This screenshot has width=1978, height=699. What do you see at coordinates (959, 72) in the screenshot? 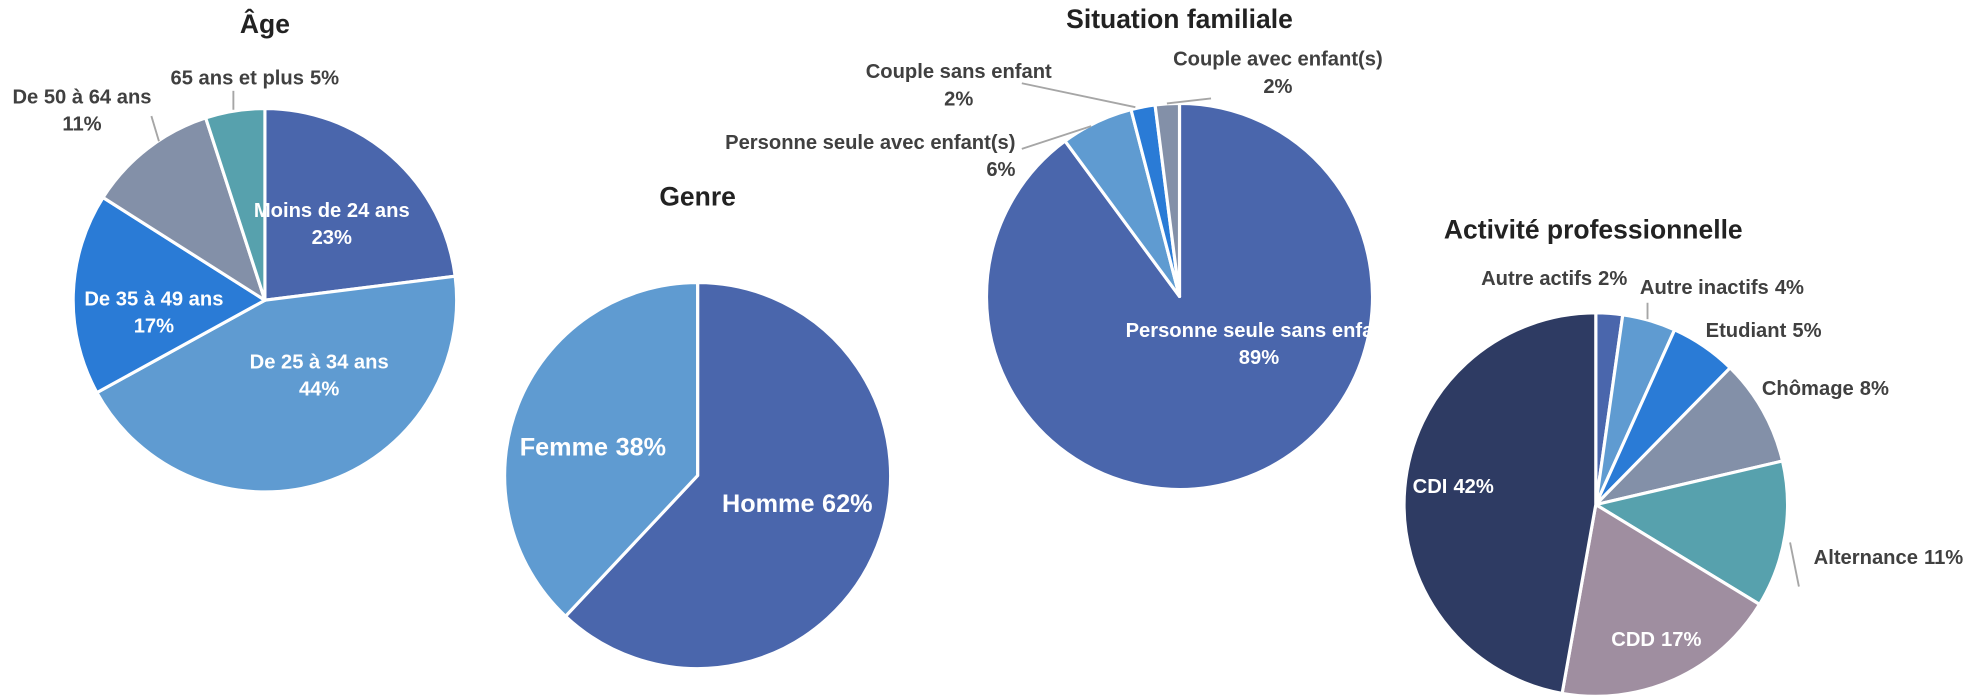
I see `label-category: Couple sans enfant` at bounding box center [959, 72].